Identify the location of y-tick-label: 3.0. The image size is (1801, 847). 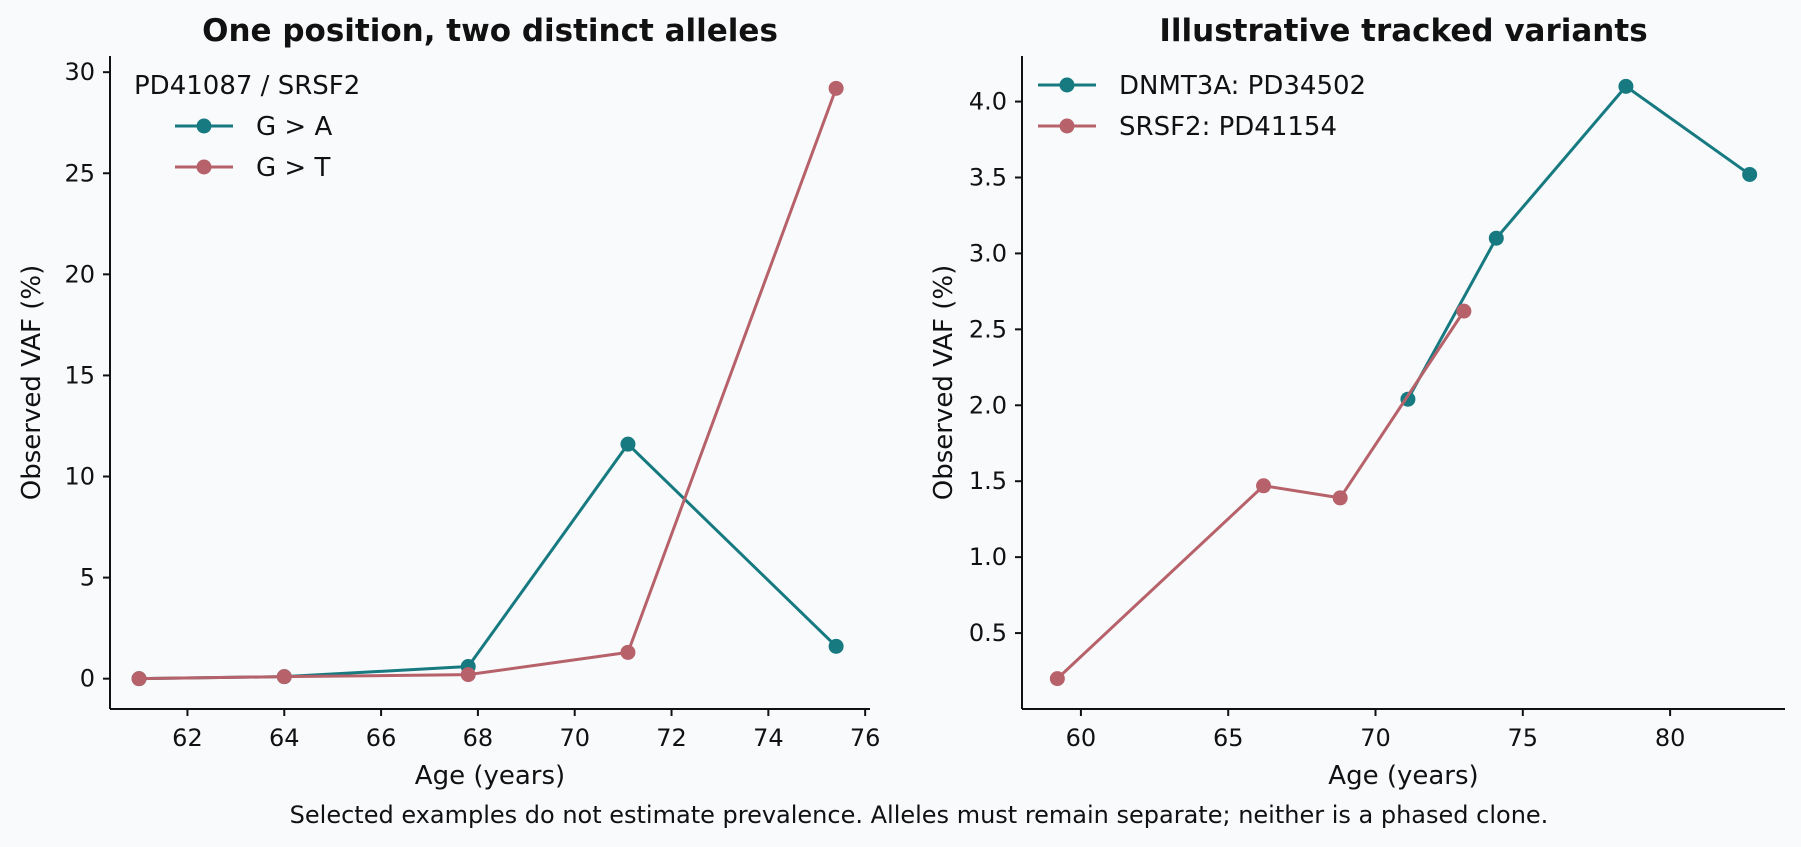
(988, 253).